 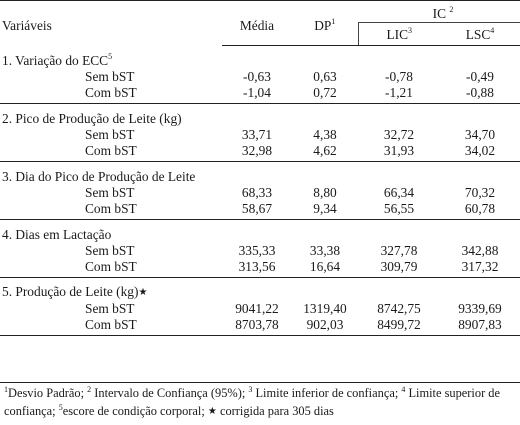 What do you see at coordinates (70, 291) in the screenshot?
I see `section-title-text: 5. Produção de Leite (kg)` at bounding box center [70, 291].